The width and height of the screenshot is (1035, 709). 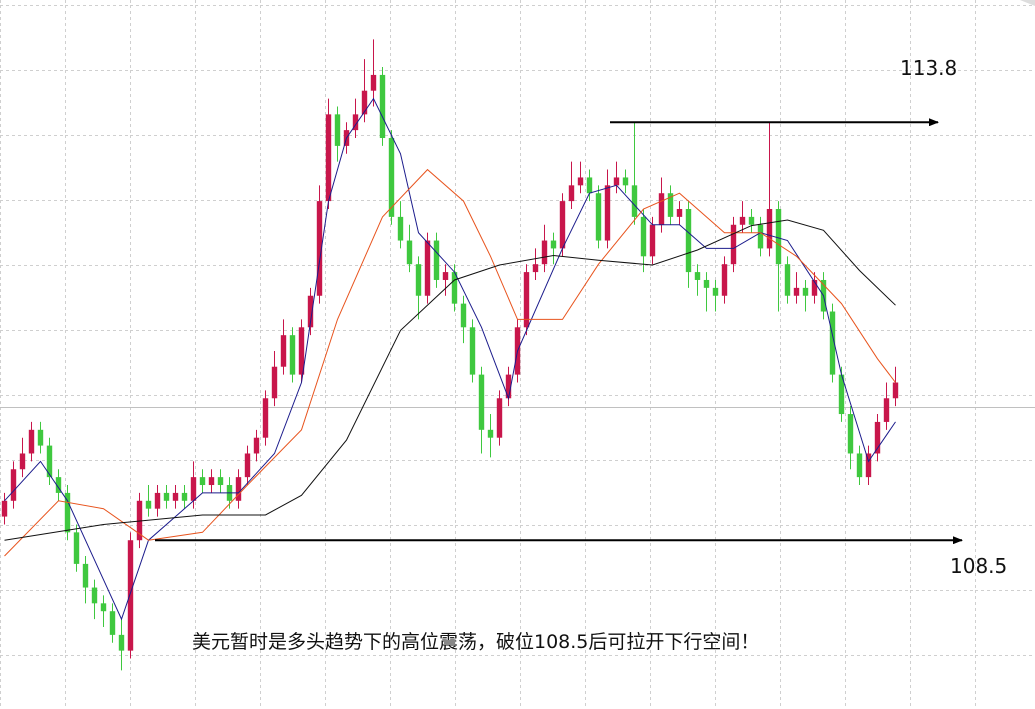 What do you see at coordinates (475, 642) in the screenshot?
I see `annotation: 美元暂时是多头趋势下的高位震荡，破位108.5后可拉开下行空间！` at bounding box center [475, 642].